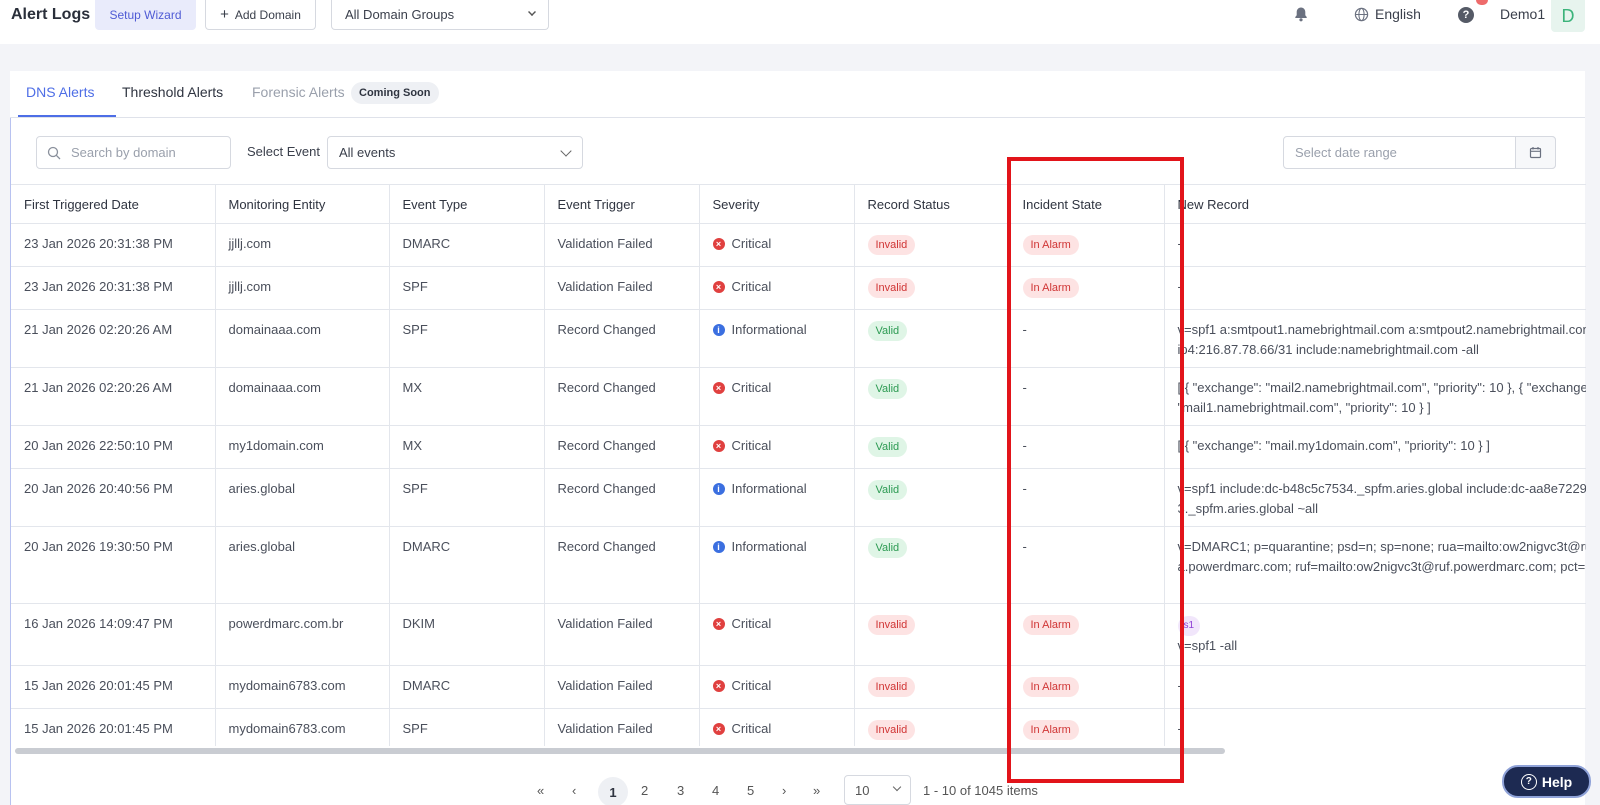 The image size is (1600, 805). Describe the element at coordinates (777, 204) in the screenshot. I see `column-header: Severity` at that location.